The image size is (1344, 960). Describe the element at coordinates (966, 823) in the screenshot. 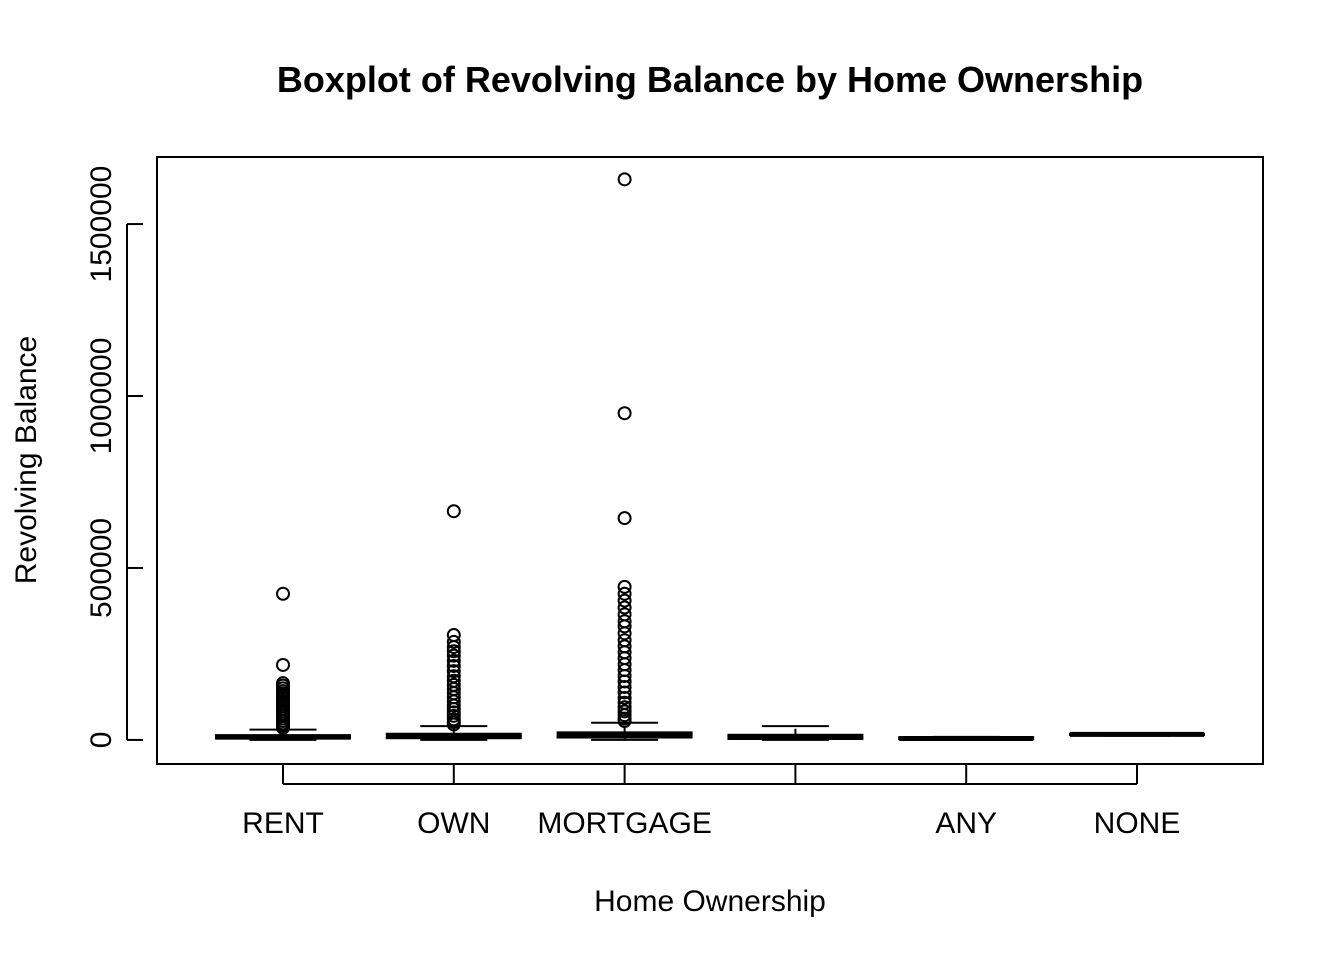

I see `x-tick-label: ANY` at that location.